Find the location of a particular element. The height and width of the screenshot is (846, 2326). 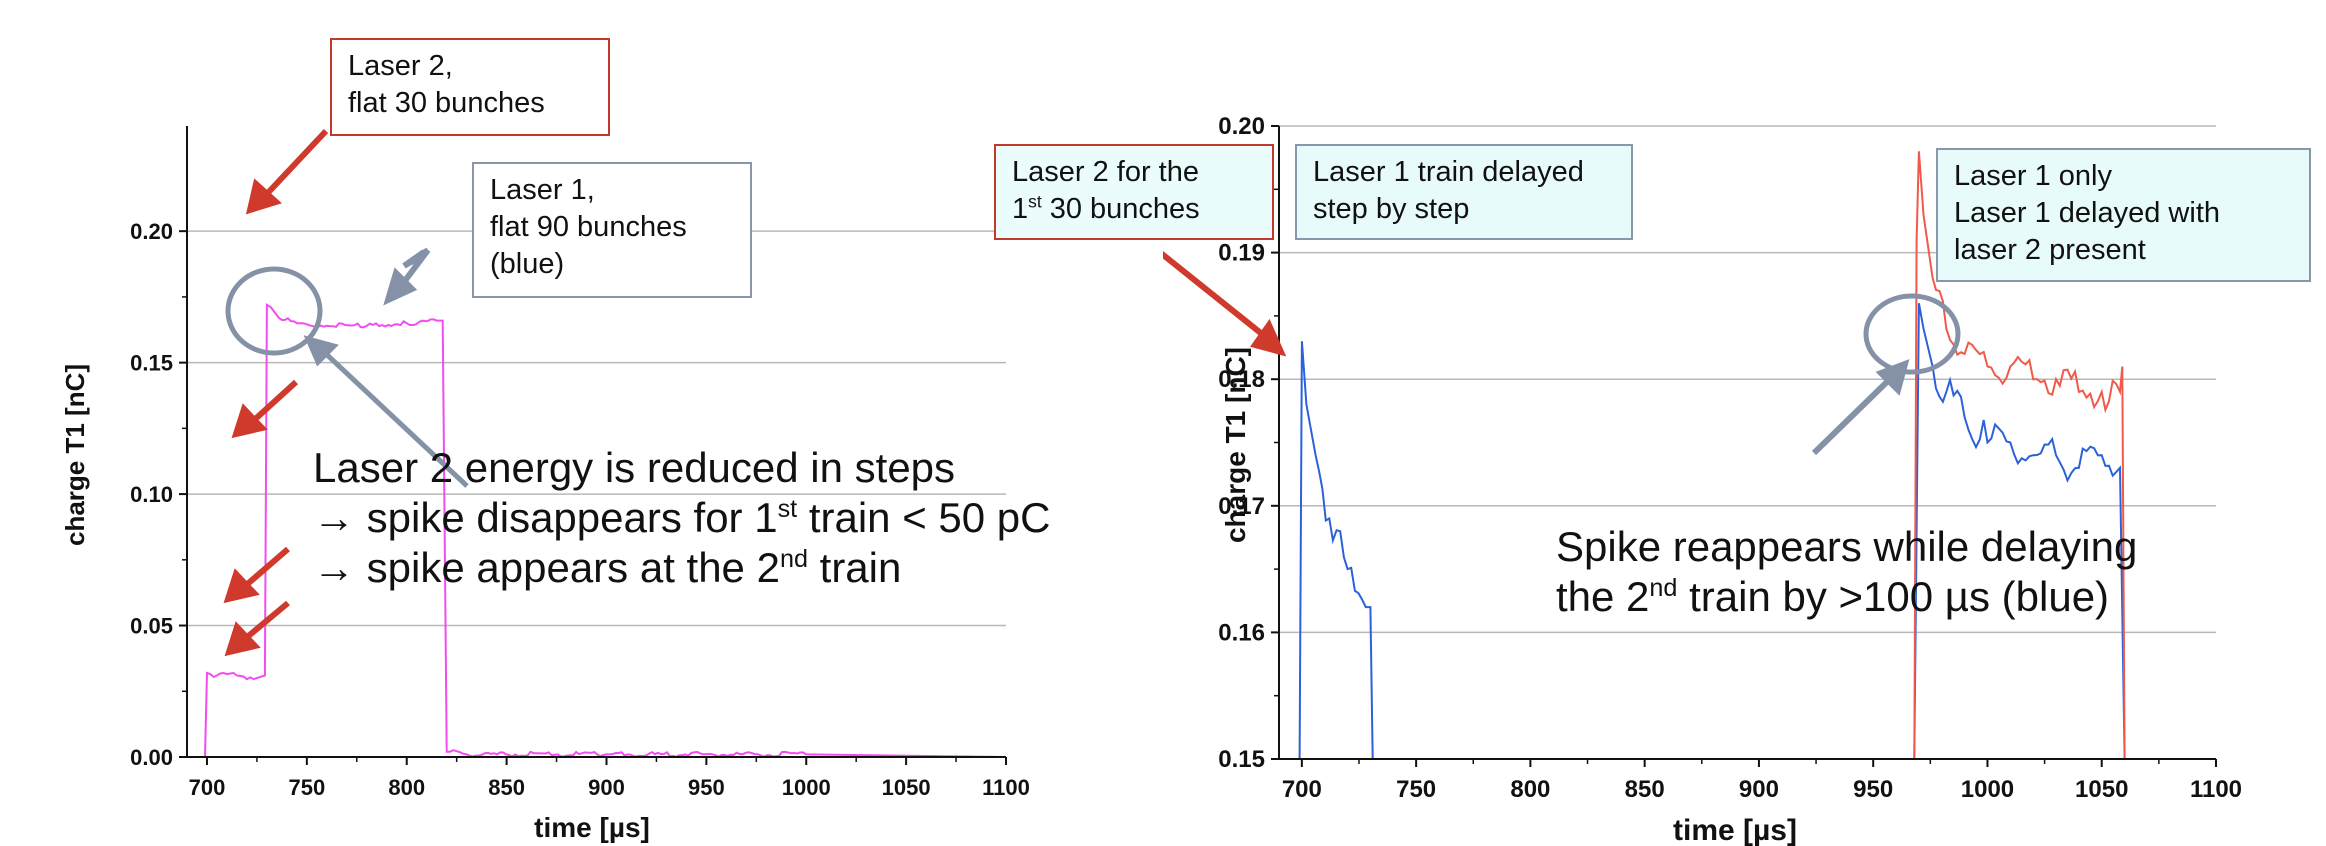

annotation-line: the 2nd train by >100 µs (blue) is located at coordinates (1833, 596).